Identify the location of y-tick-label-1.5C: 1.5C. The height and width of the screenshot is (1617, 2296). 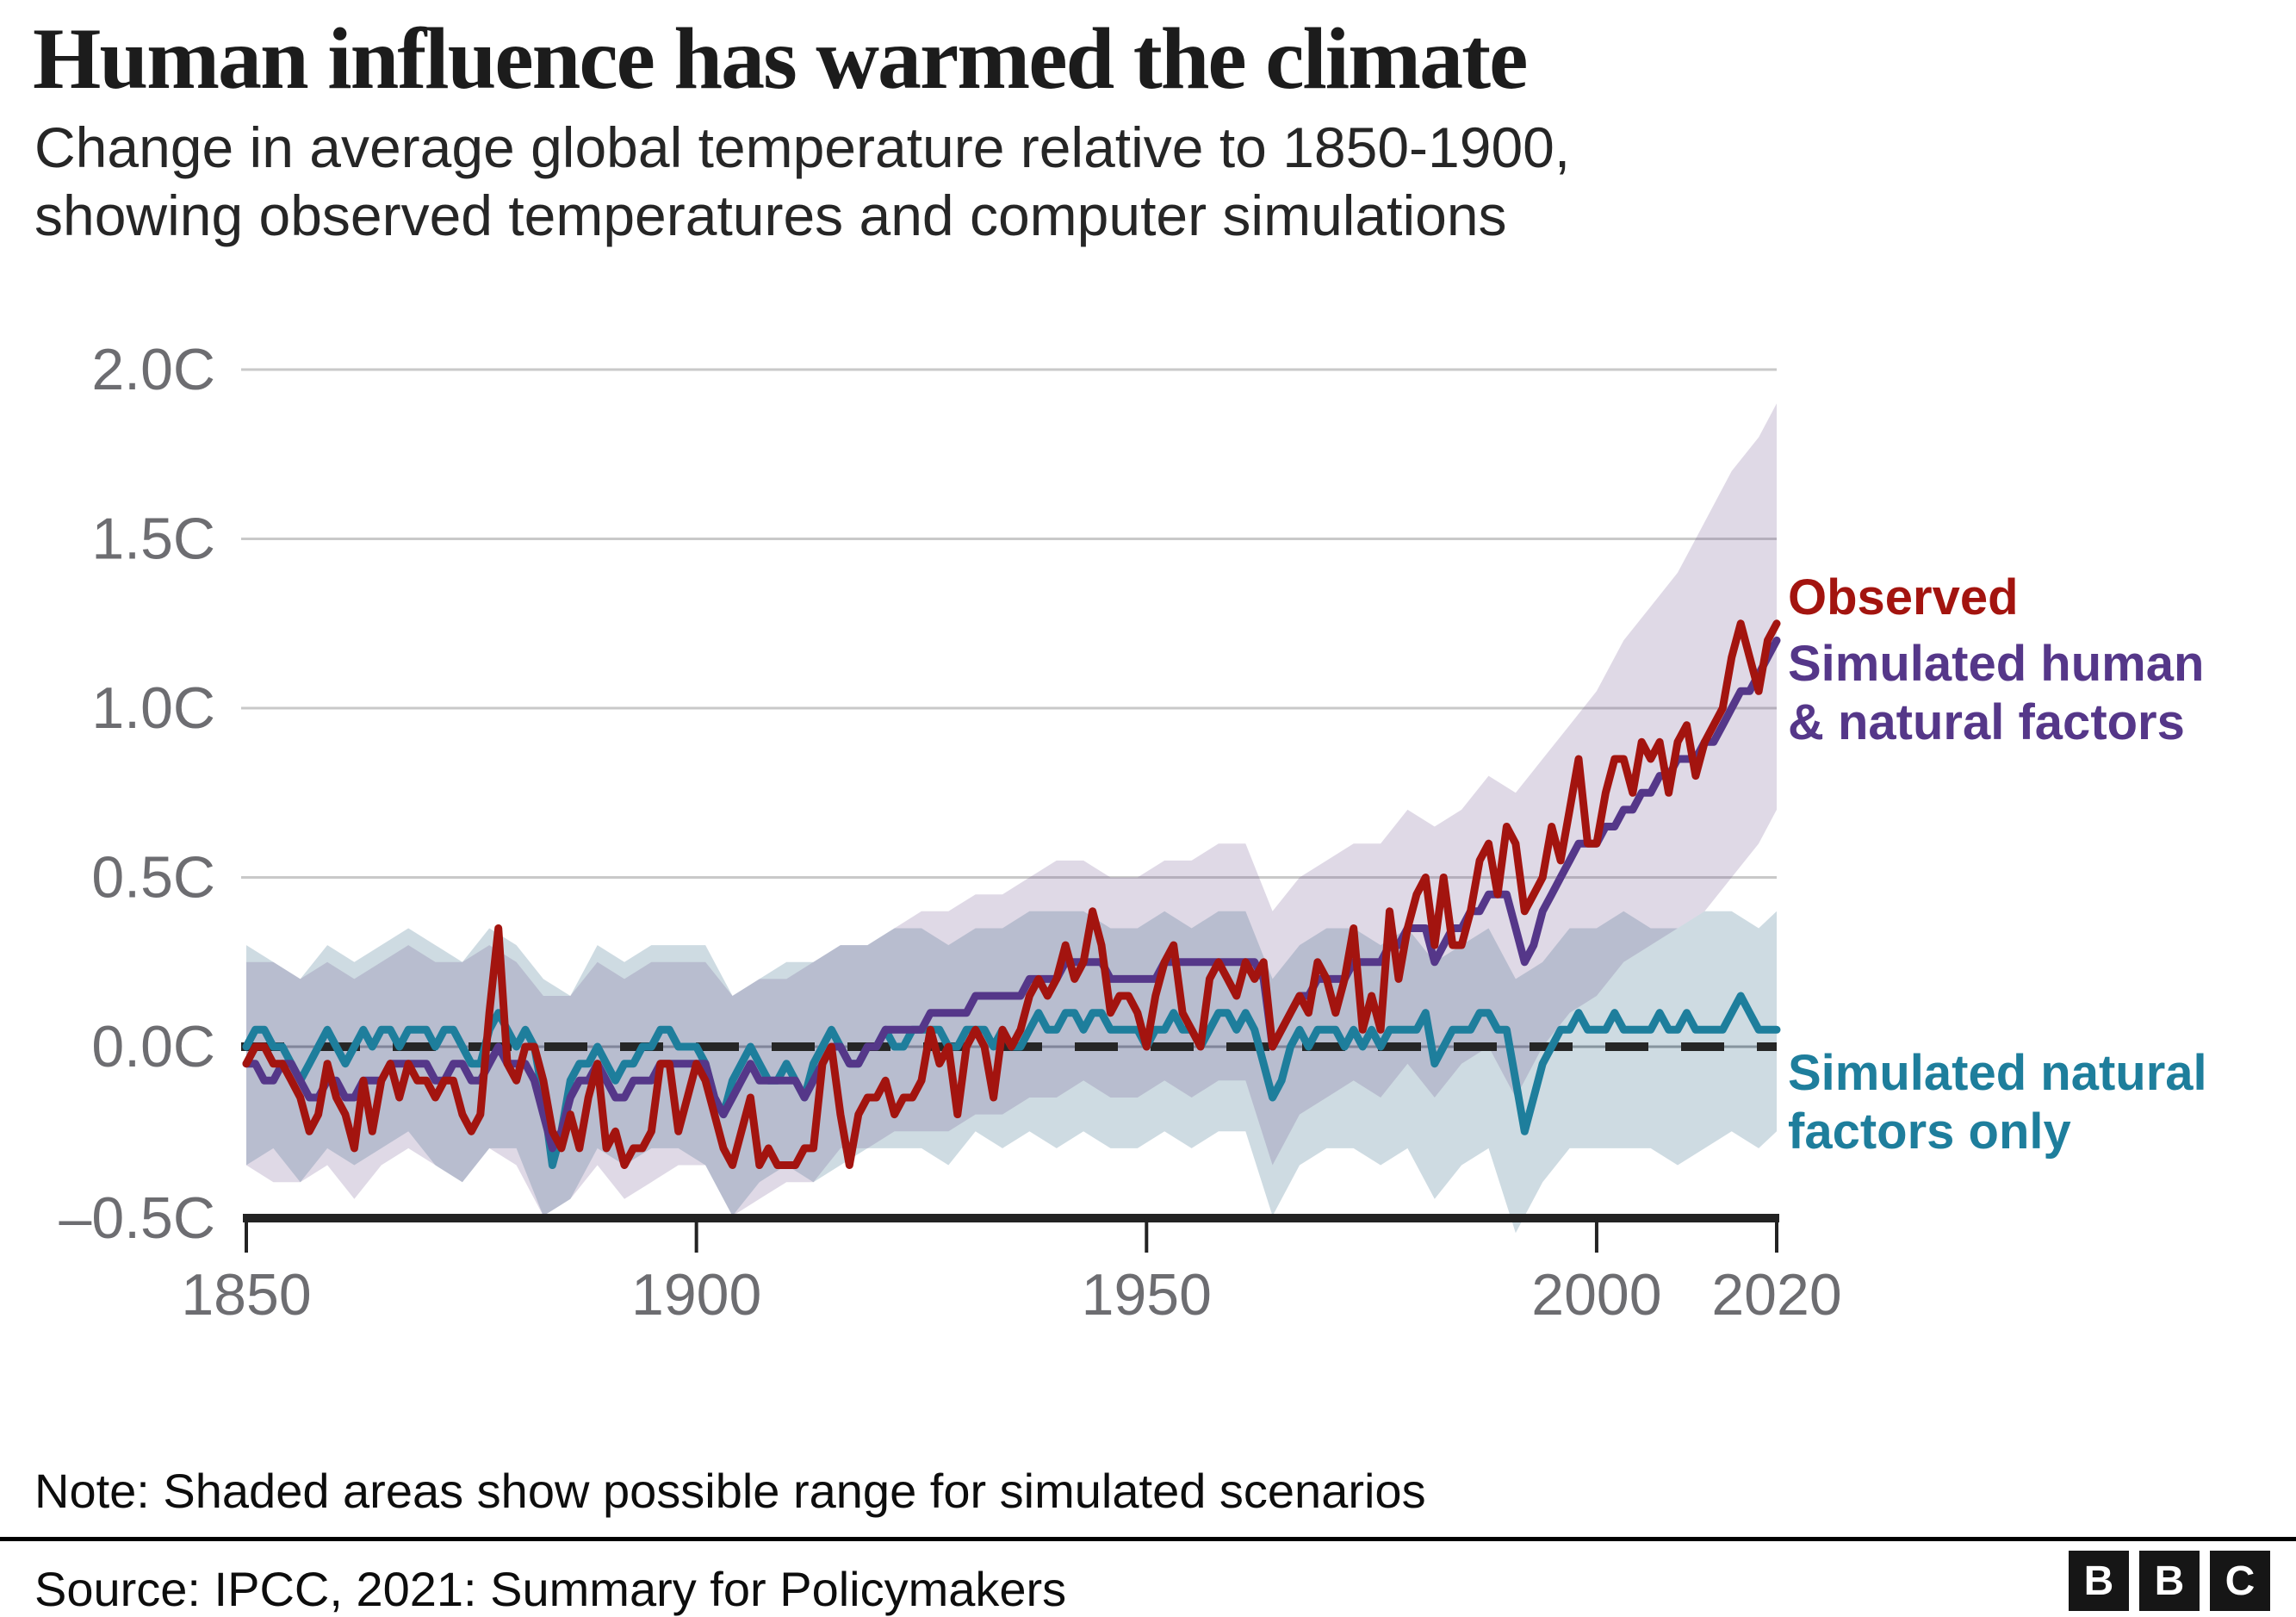
(153, 539).